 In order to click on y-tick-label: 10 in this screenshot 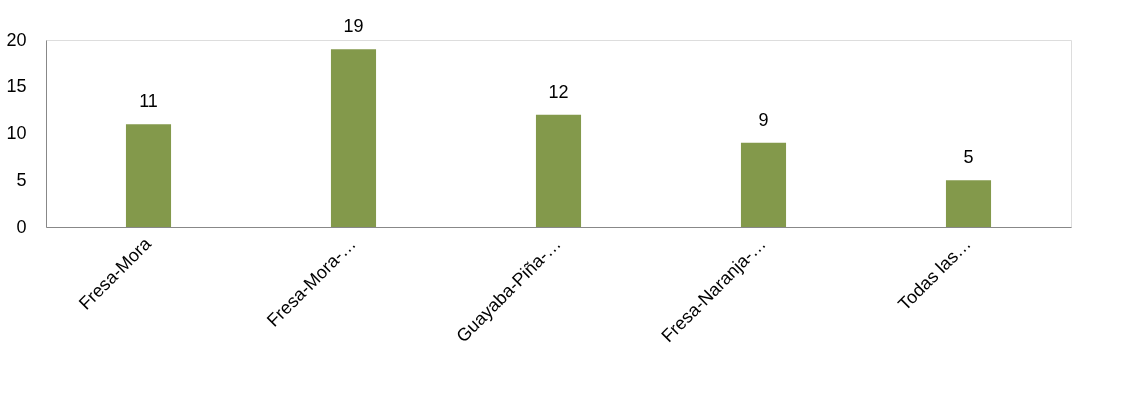, I will do `click(16, 133)`.